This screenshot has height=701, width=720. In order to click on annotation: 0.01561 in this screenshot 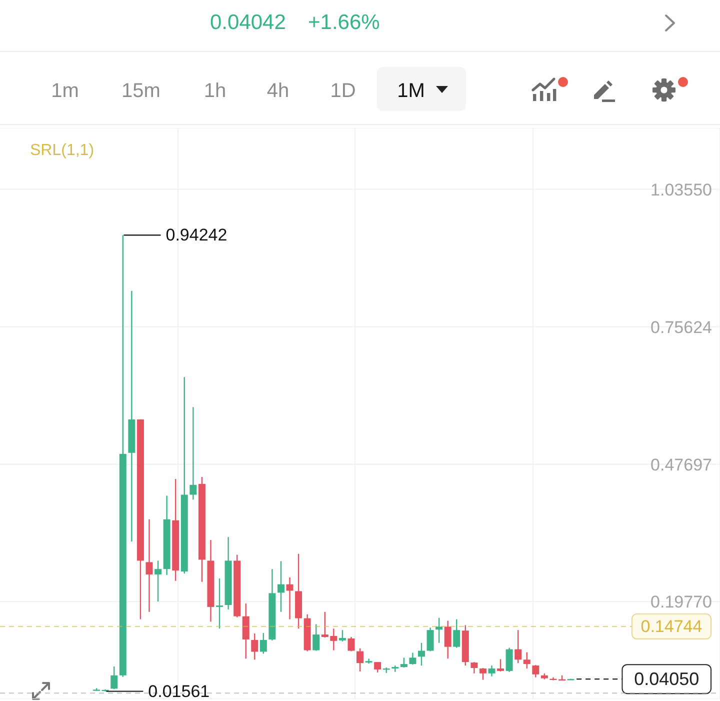, I will do `click(179, 691)`.